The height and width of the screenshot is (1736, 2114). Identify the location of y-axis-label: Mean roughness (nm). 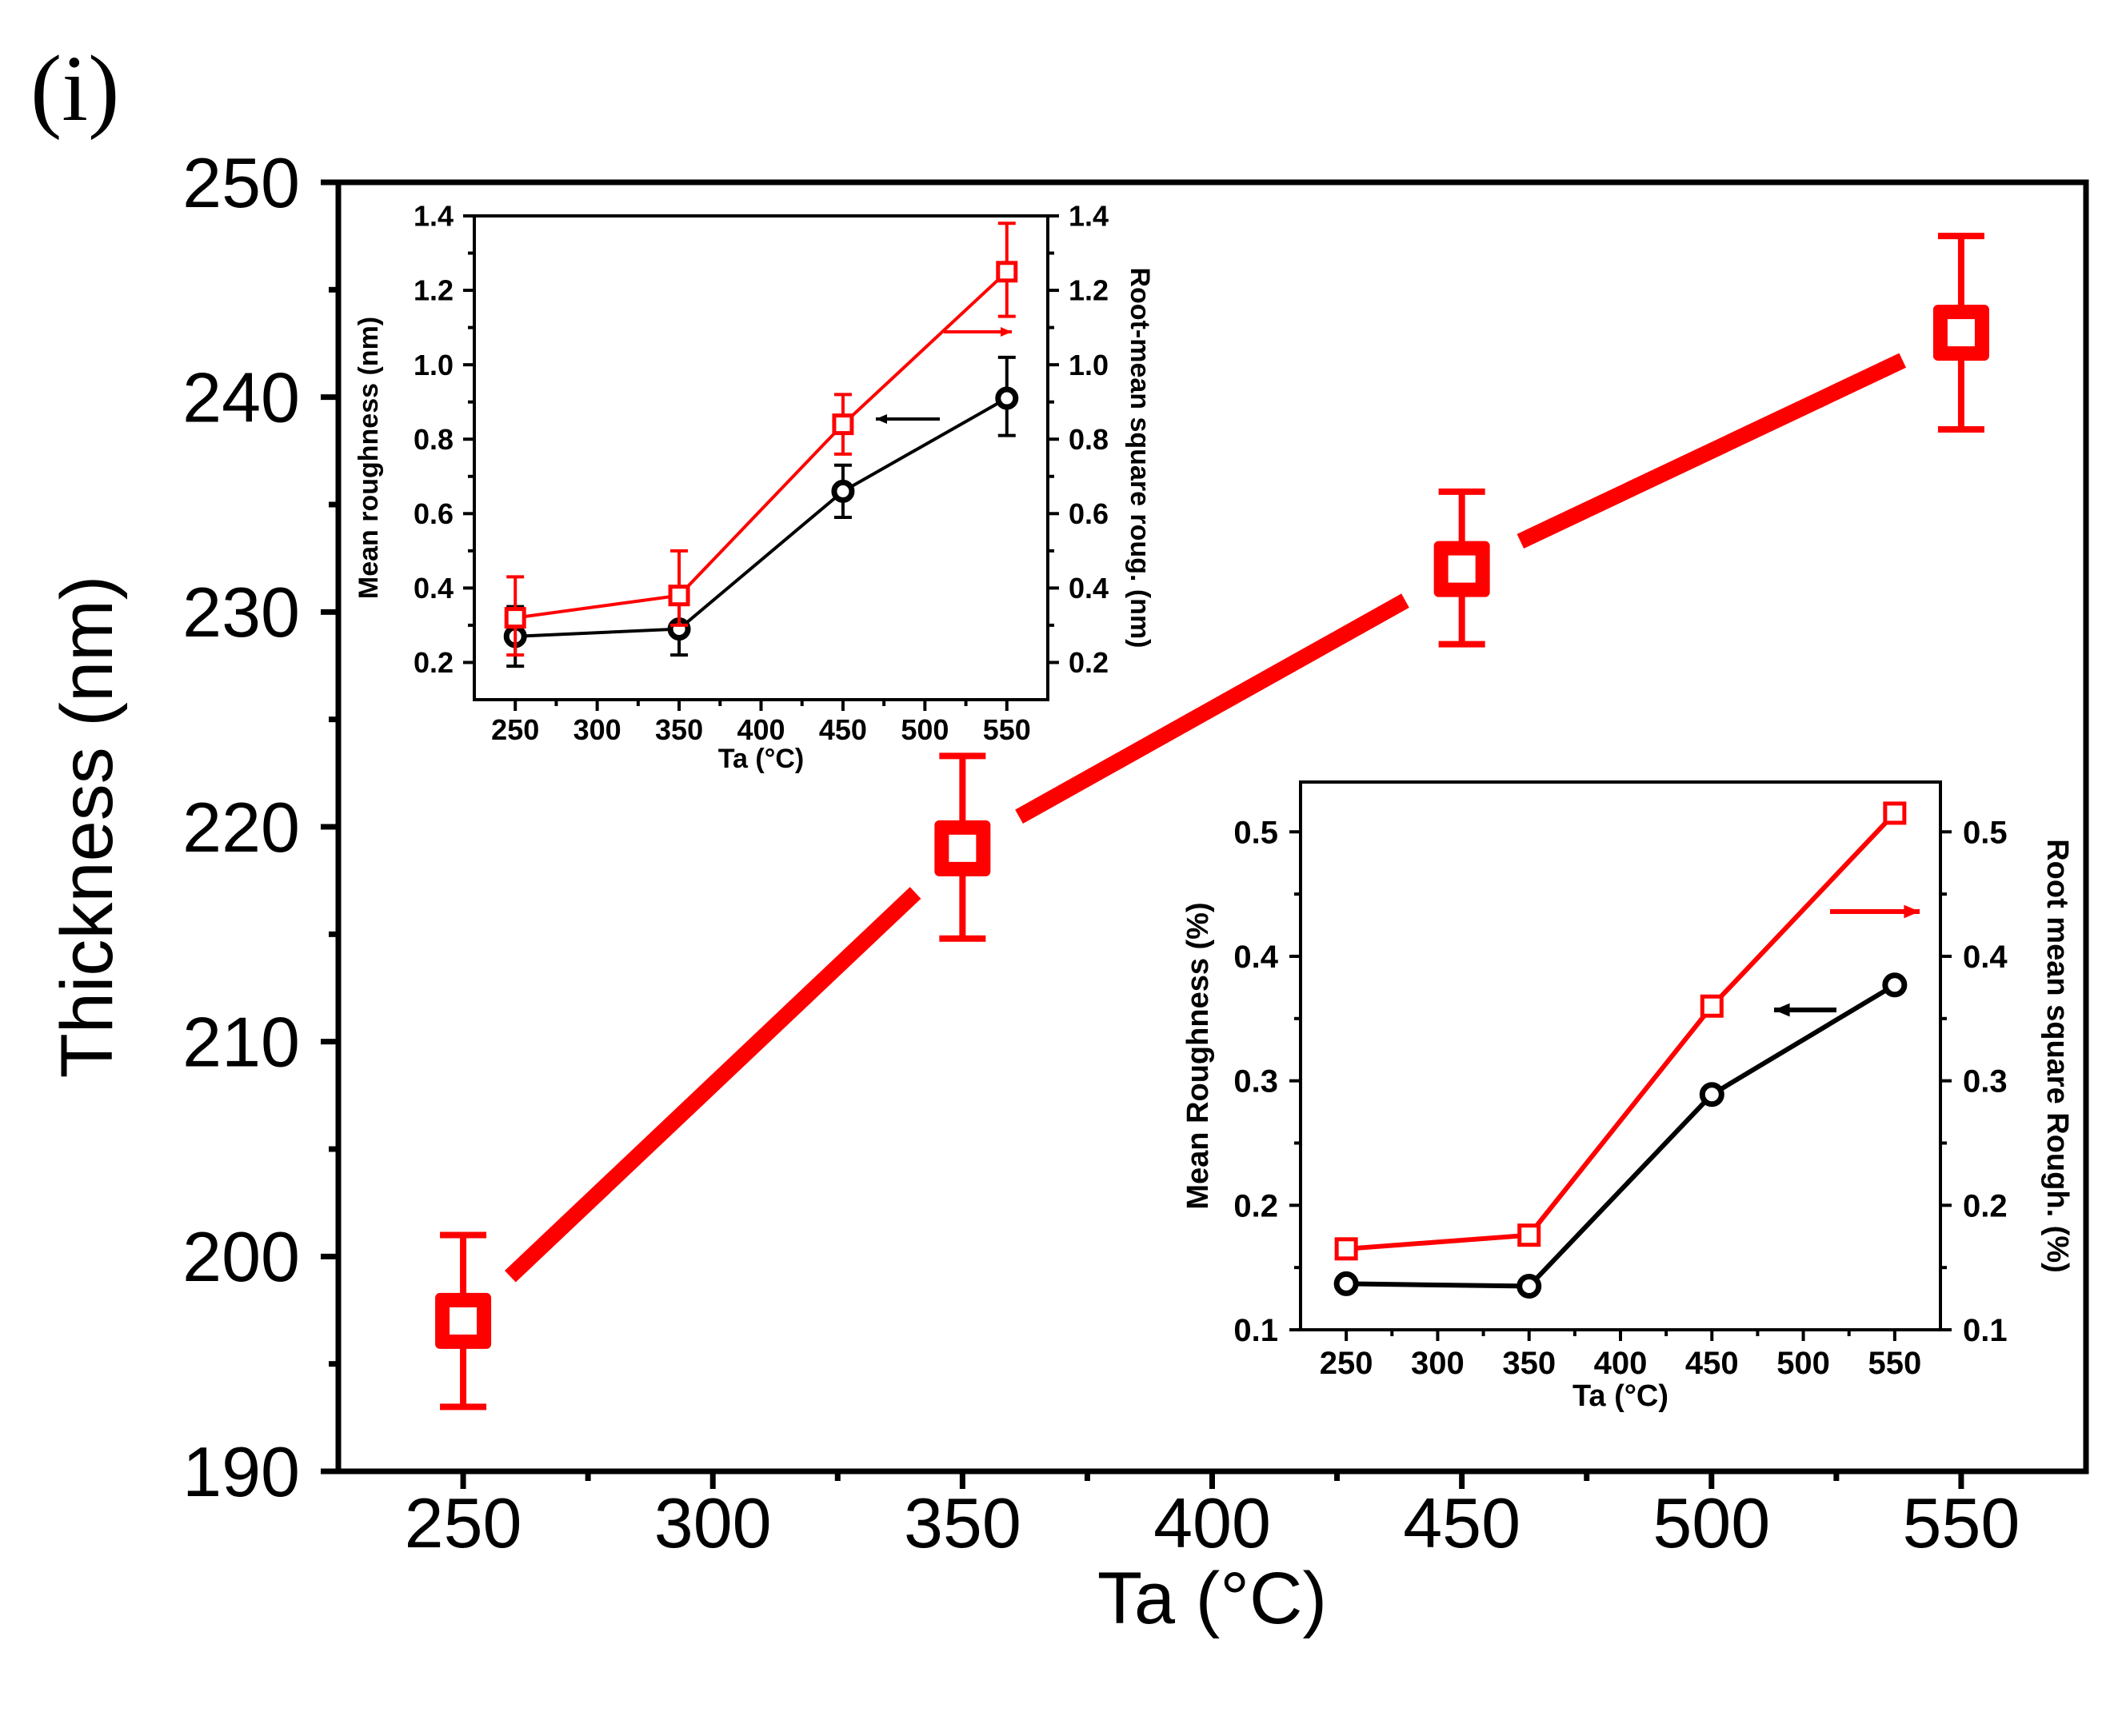
(369, 458).